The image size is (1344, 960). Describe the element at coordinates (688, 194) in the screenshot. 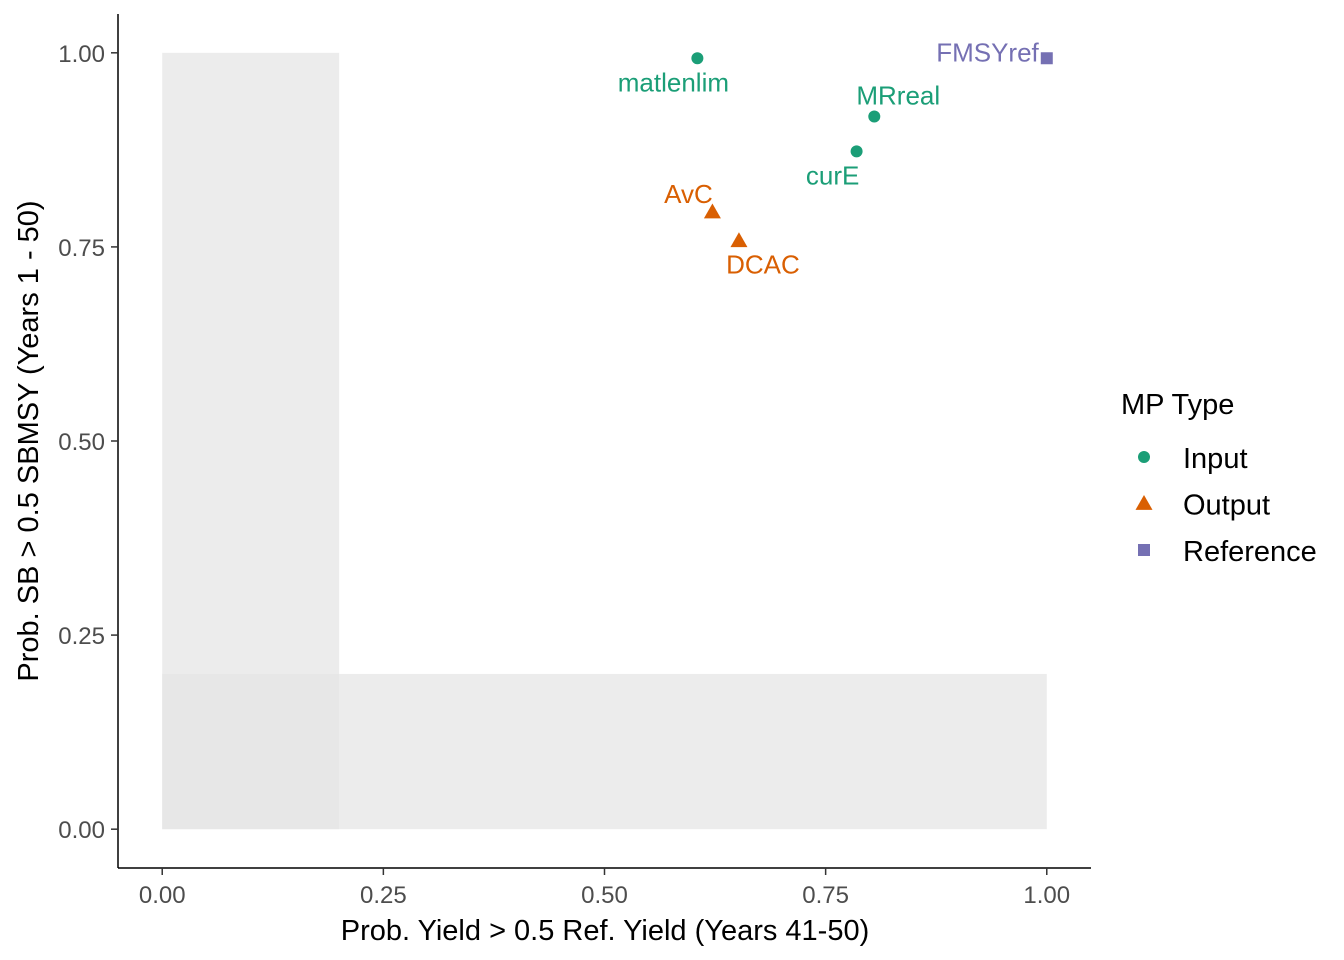

I see `point-label-avc: AvC` at that location.